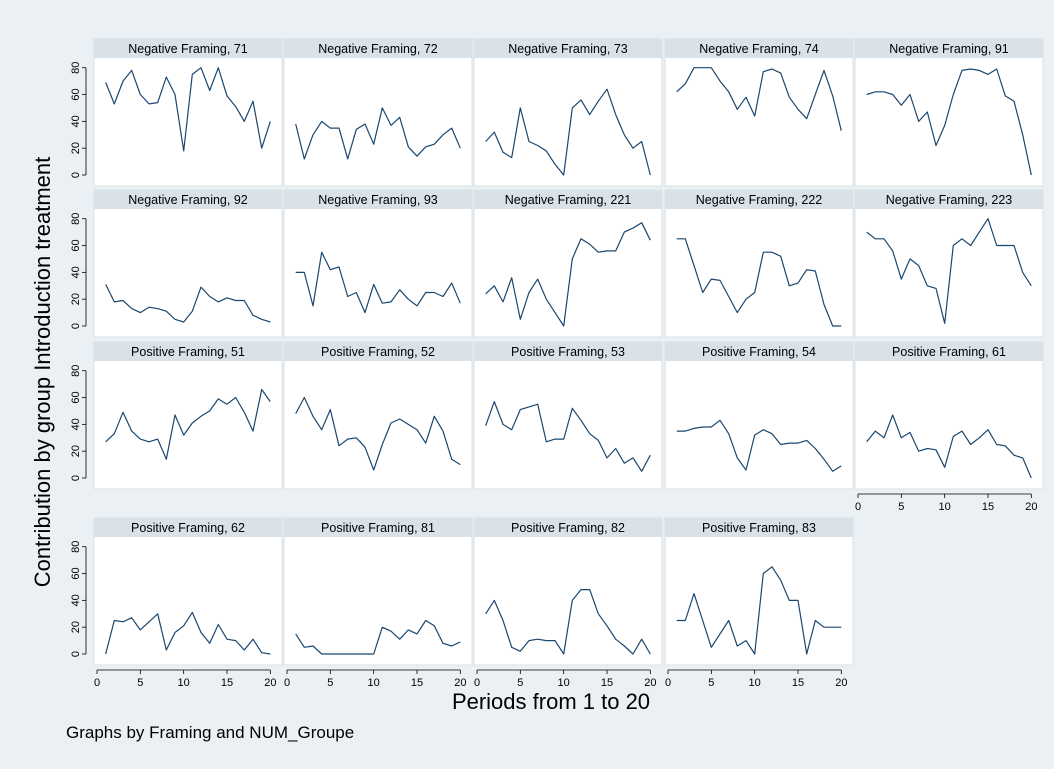 This screenshot has height=769, width=1054. Describe the element at coordinates (551, 701) in the screenshot. I see `x-axis-label: Periods from 1 to 20` at that location.